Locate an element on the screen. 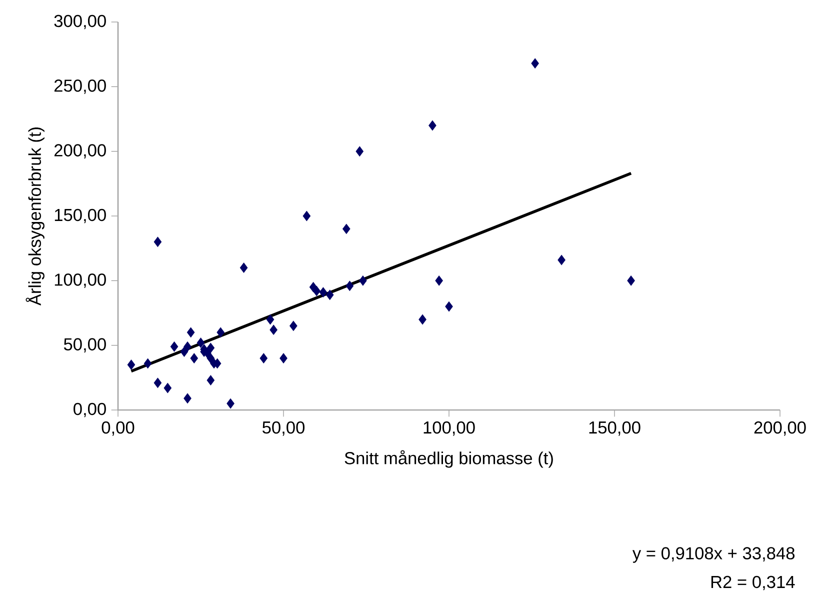  y-tick-label: 150,00 is located at coordinates (80, 216).